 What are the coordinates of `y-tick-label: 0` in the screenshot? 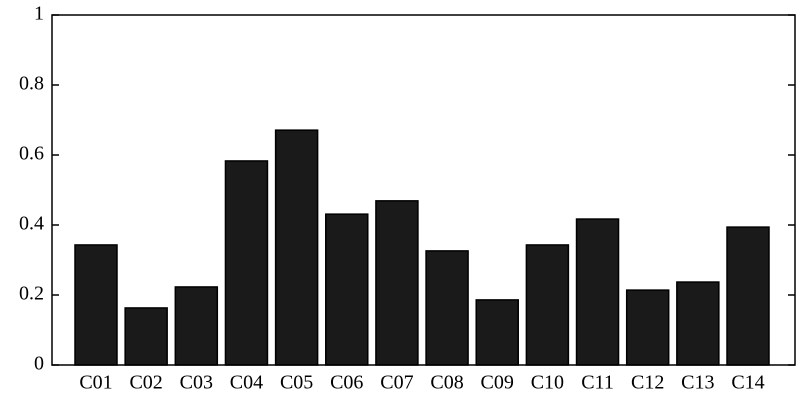 It's located at (39, 364).